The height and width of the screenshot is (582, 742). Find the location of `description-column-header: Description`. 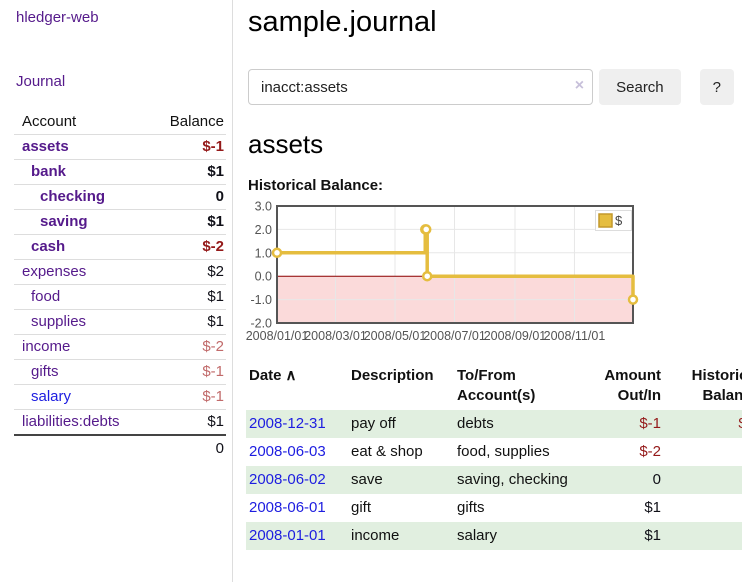

description-column-header: Description is located at coordinates (392, 375).